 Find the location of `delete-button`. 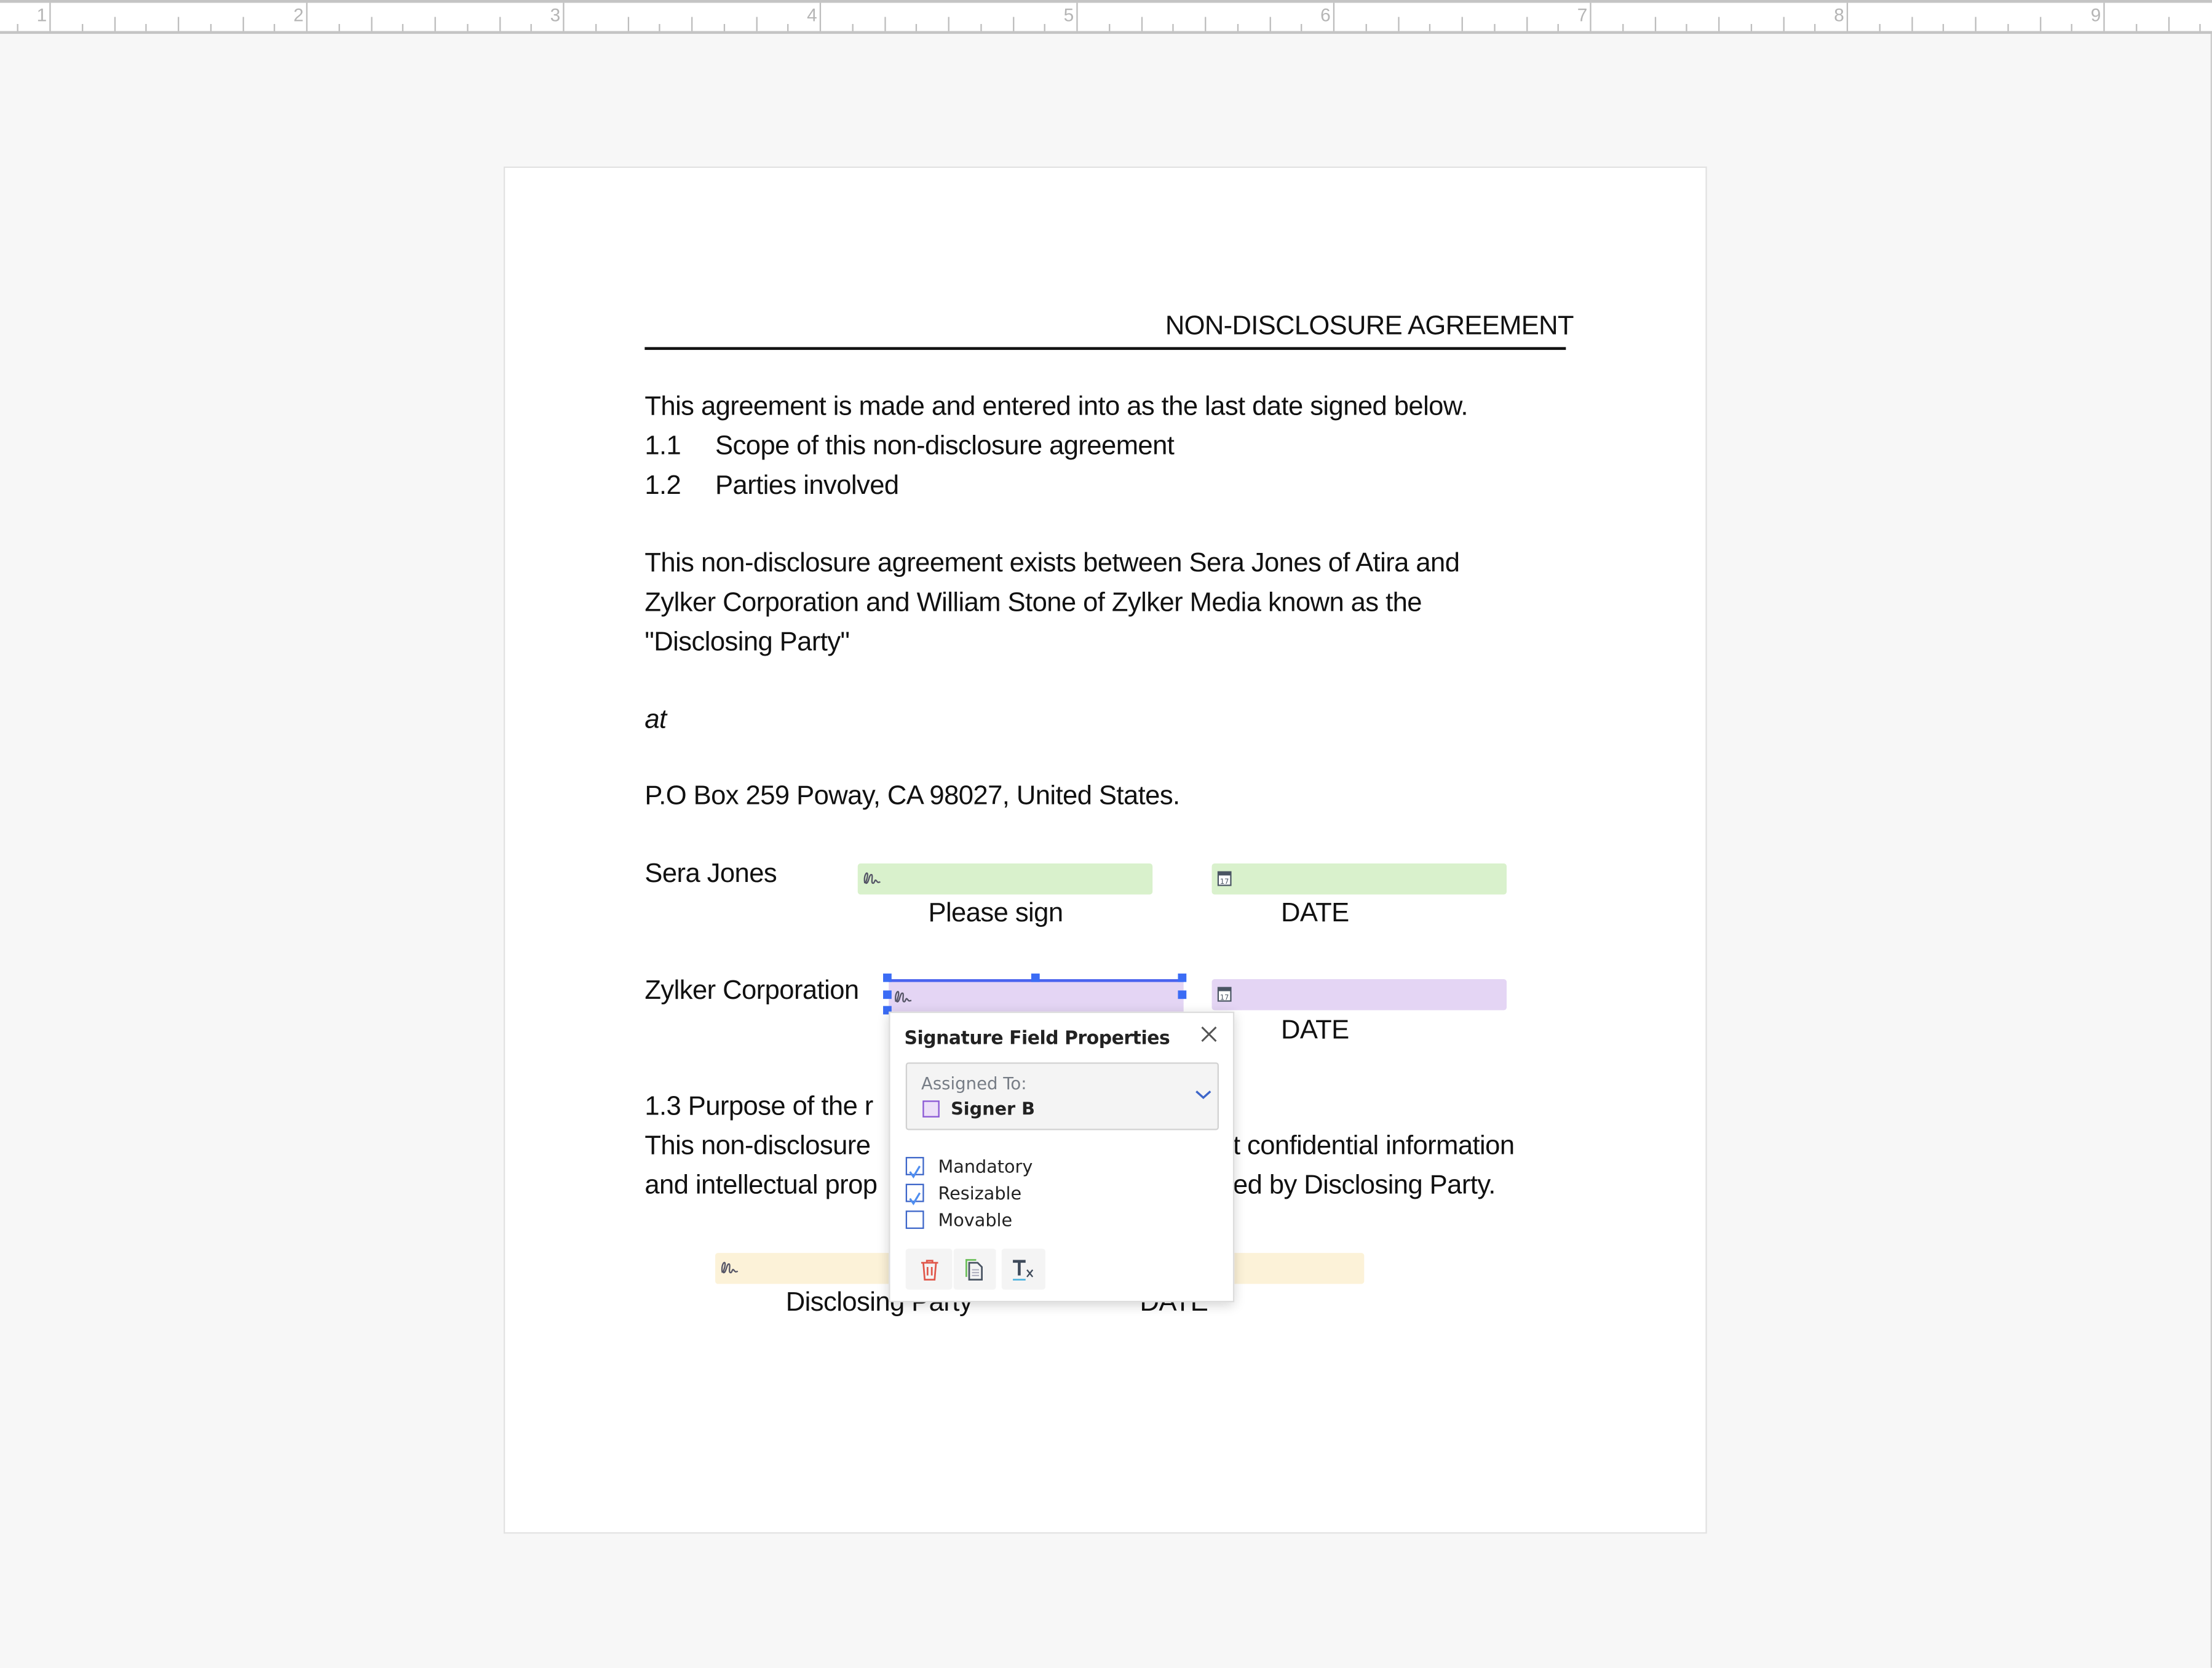

delete-button is located at coordinates (929, 1270).